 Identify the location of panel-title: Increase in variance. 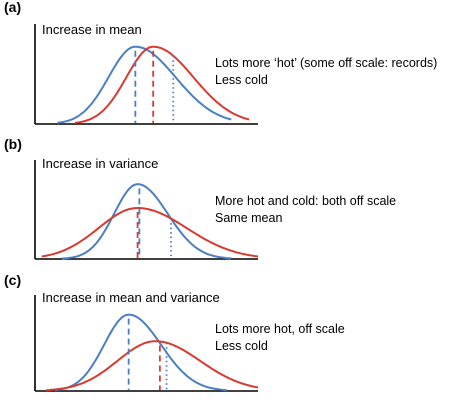
(100, 163).